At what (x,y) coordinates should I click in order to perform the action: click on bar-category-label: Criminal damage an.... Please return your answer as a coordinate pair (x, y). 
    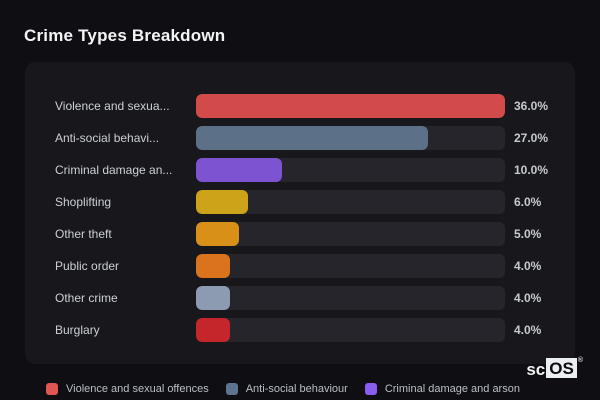
    Looking at the image, I should click on (114, 170).